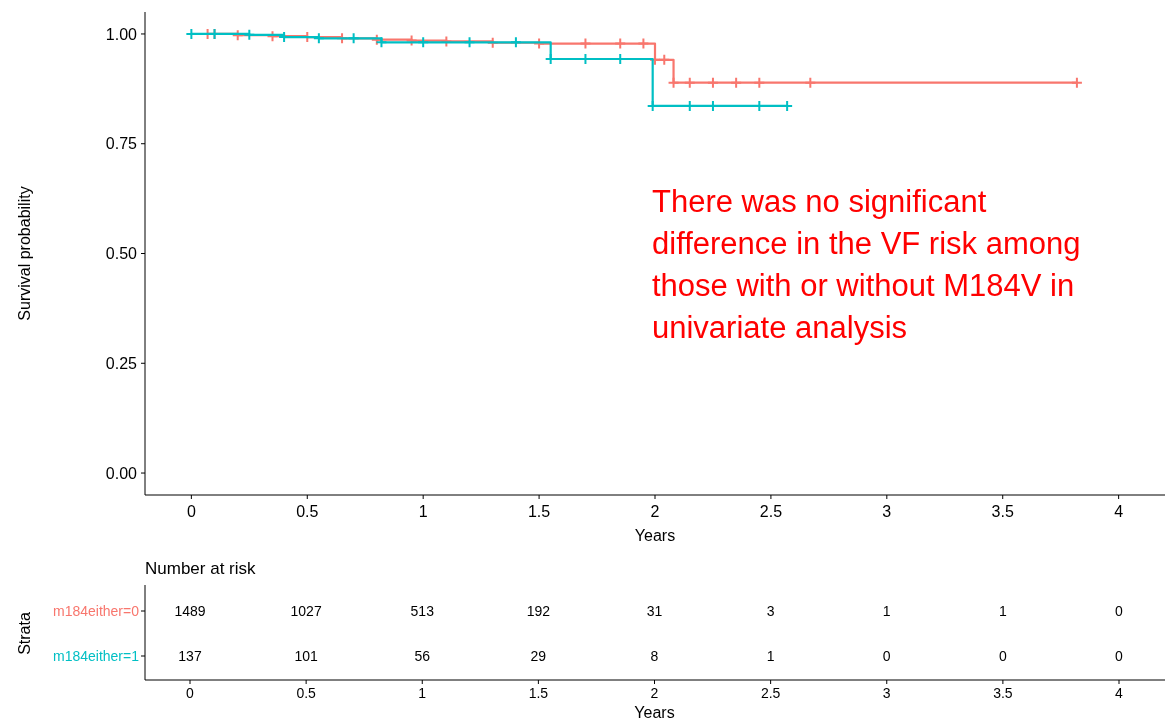 The width and height of the screenshot is (1176, 726). Describe the element at coordinates (422, 610) in the screenshot. I see `data-label: 513` at that location.